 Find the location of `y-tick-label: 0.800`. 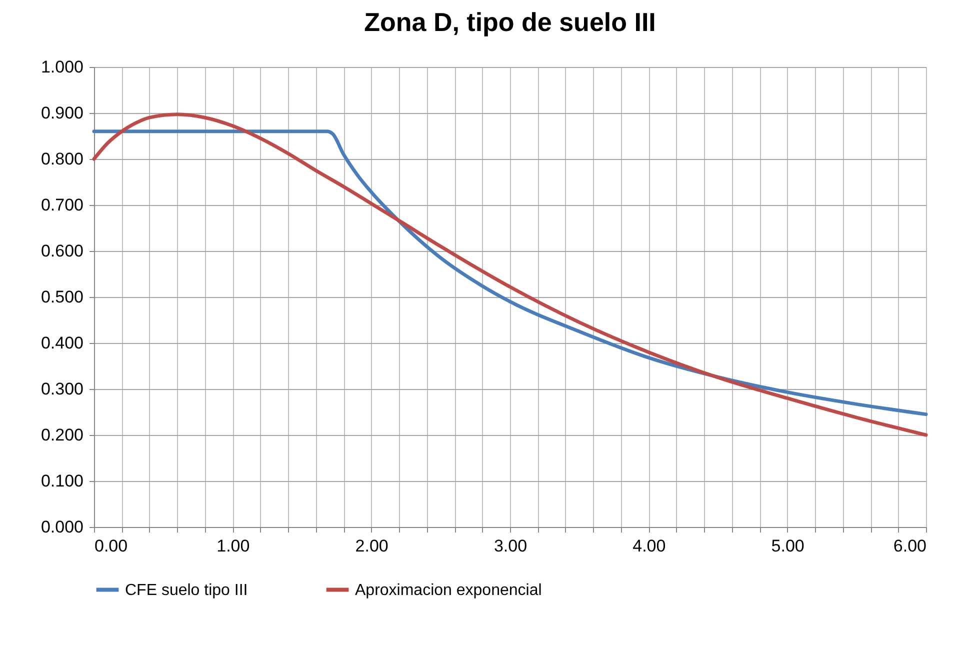

y-tick-label: 0.800 is located at coordinates (62, 159).